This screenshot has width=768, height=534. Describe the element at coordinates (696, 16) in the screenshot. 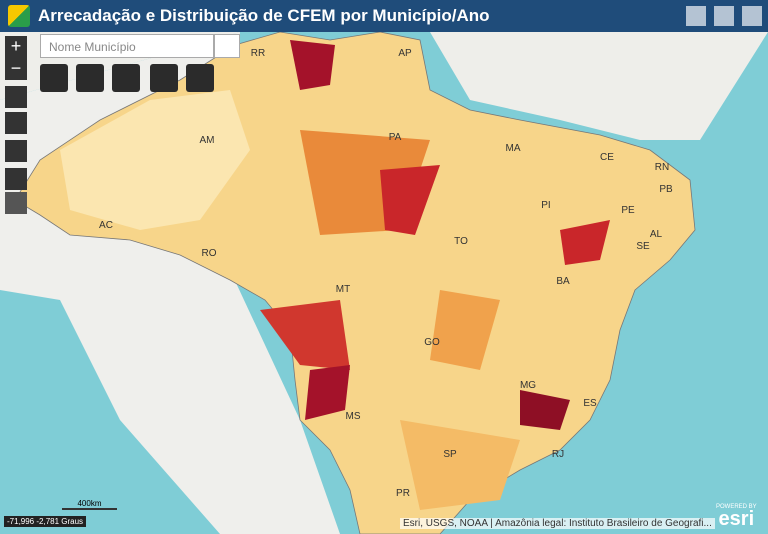

I see `legend-button` at that location.